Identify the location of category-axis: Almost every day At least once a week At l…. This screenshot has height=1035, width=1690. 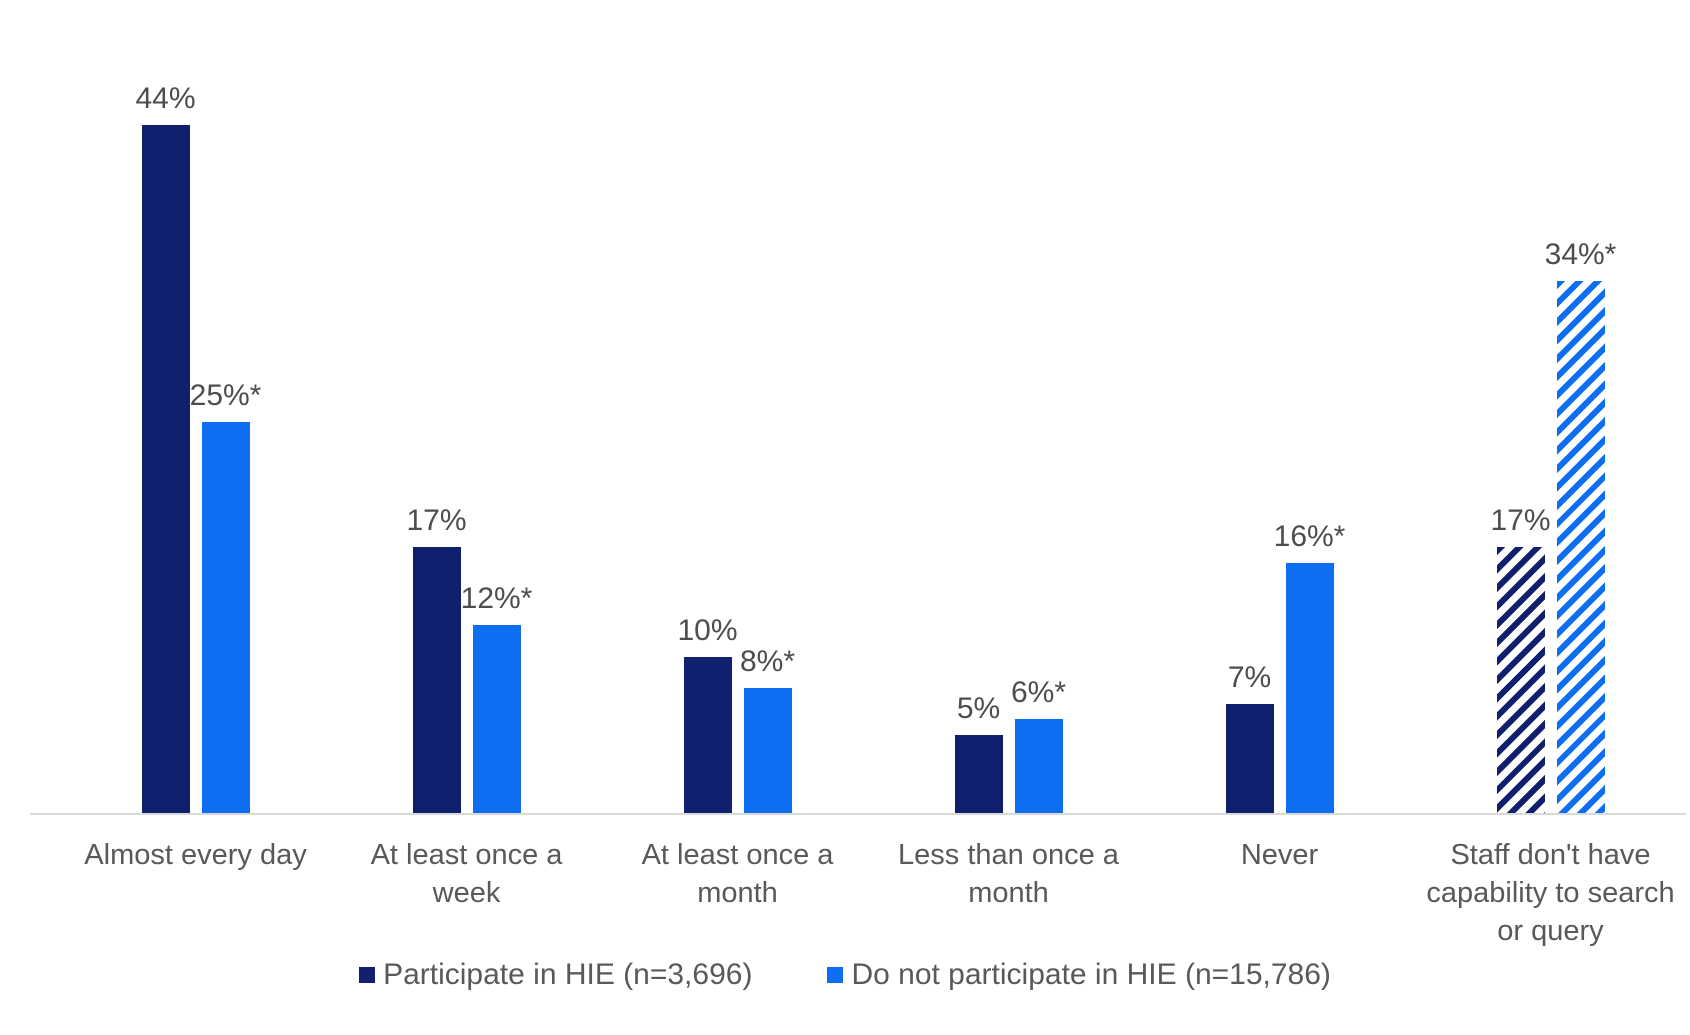
(873, 893).